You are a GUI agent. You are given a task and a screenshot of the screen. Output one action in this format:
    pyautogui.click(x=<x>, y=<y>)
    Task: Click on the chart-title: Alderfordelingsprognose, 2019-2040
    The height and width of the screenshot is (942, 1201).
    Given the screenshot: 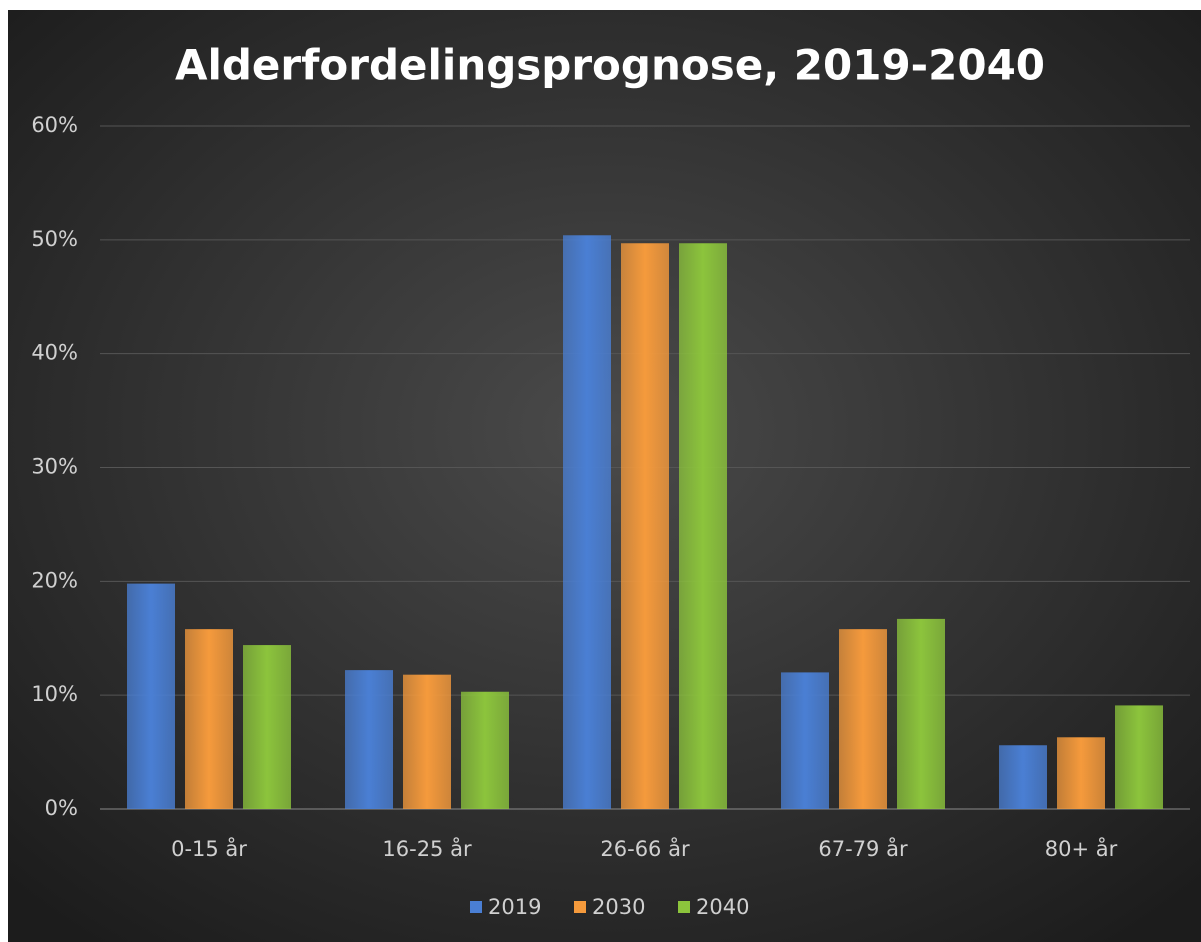 What is the action you would take?
    pyautogui.click(x=610, y=65)
    